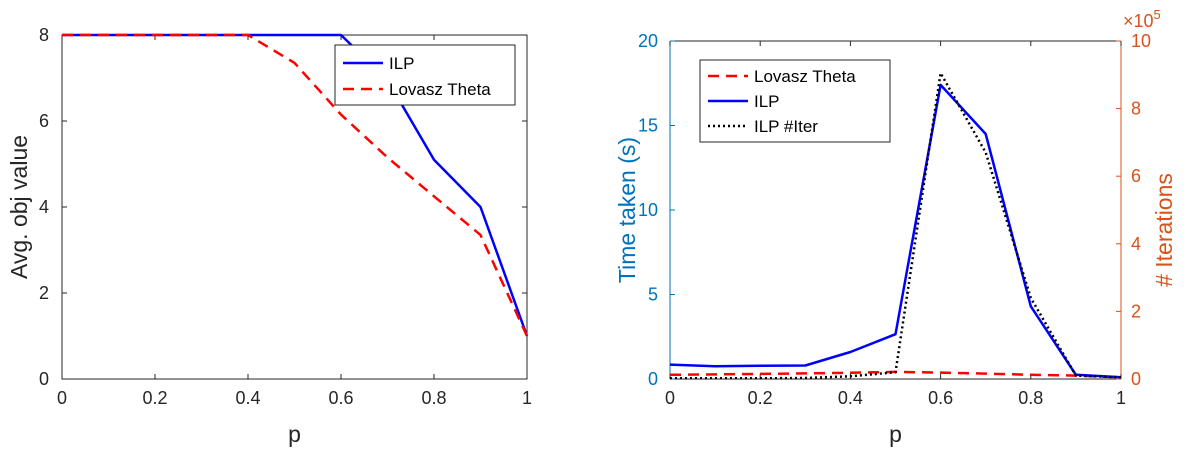  Describe the element at coordinates (1164, 230) in the screenshot. I see `right-y-axis-label: # Iterations` at that location.